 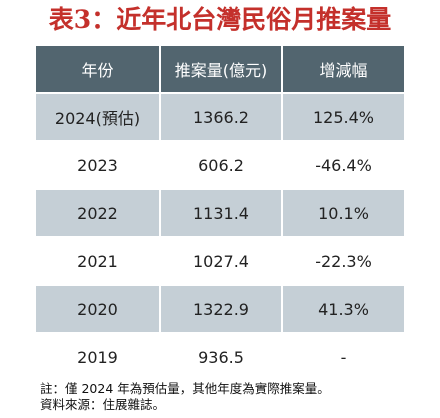 I want to click on table-row: 2024(預估) 1366.2 125.4%, so click(x=220, y=117).